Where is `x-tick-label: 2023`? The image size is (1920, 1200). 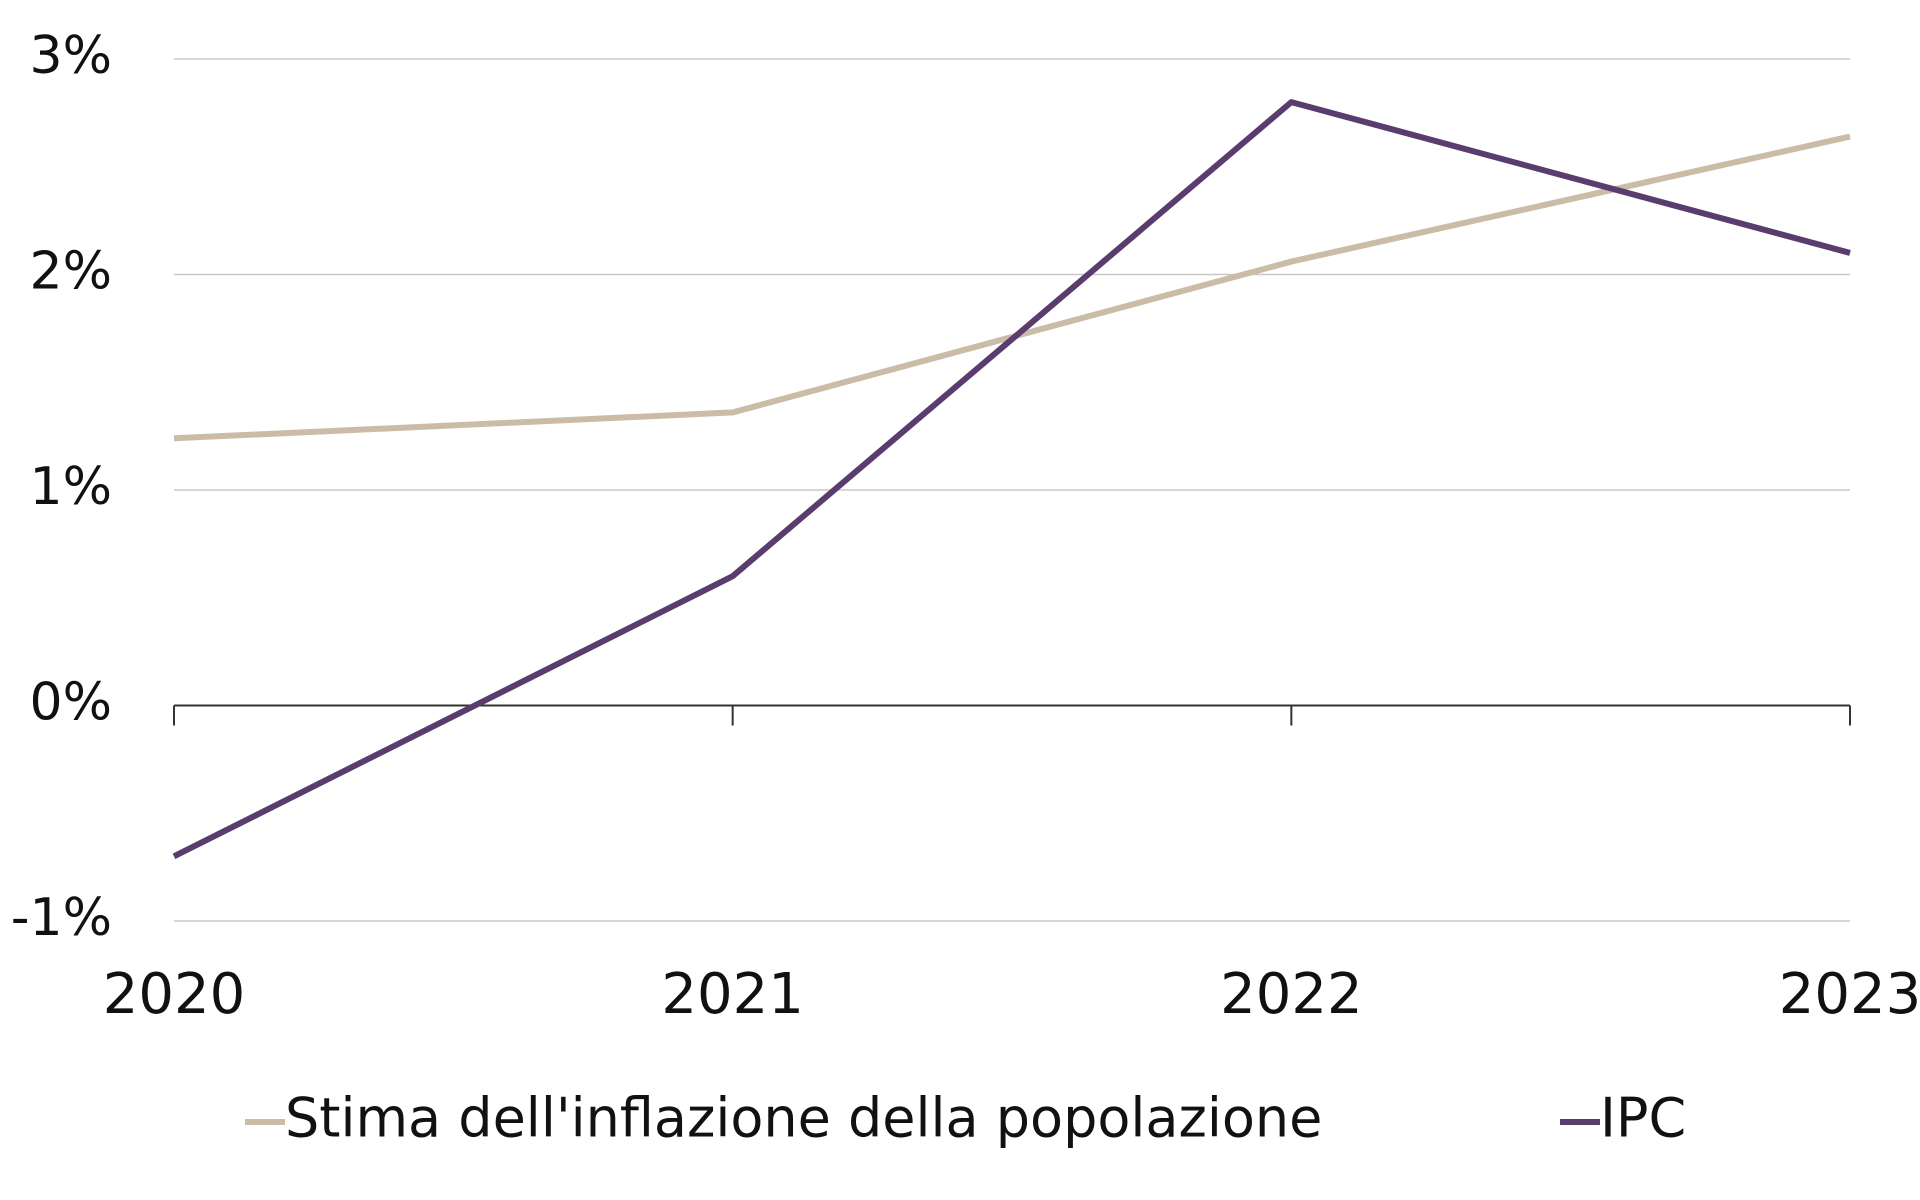 x-tick-label: 2023 is located at coordinates (1849, 994).